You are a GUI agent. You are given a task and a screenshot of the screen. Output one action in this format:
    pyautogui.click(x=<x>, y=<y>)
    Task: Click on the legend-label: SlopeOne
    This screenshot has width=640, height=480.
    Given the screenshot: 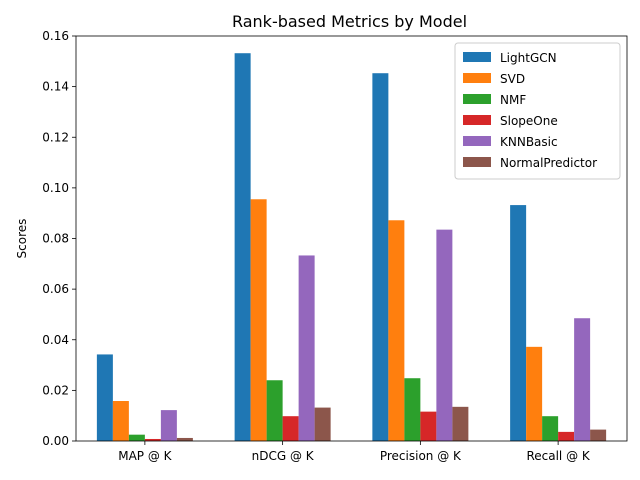 What is the action you would take?
    pyautogui.click(x=529, y=121)
    